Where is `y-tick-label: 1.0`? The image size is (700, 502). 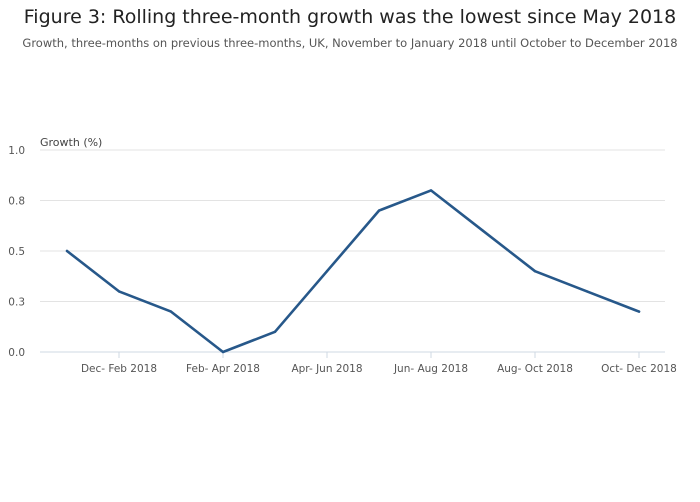 y-tick-label: 1.0 is located at coordinates (16, 151).